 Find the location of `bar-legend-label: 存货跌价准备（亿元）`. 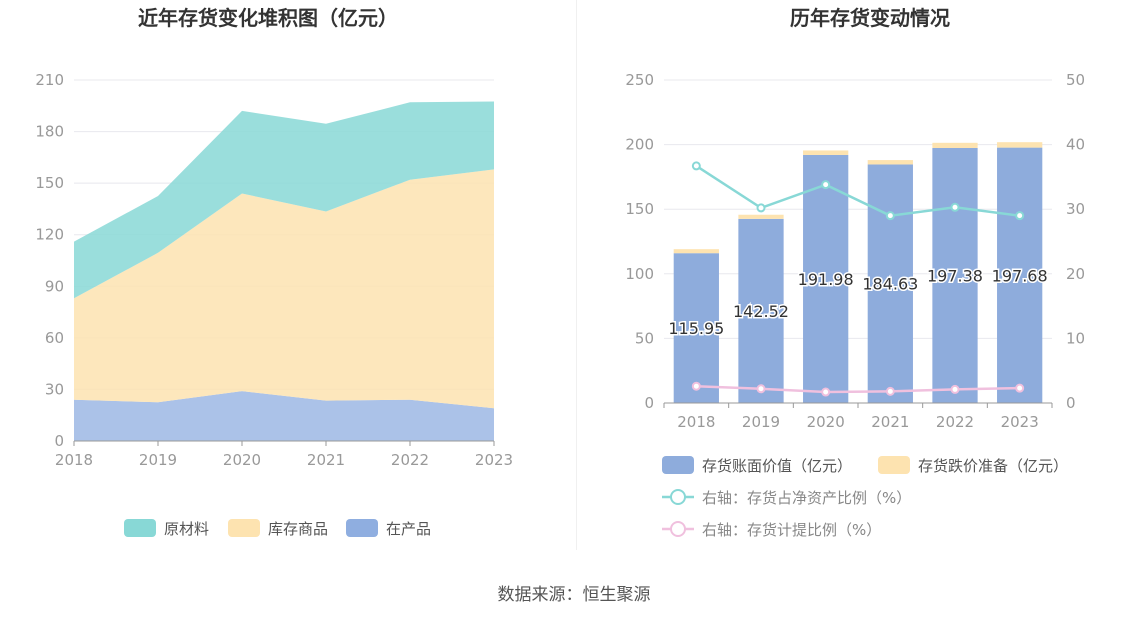

bar-legend-label: 存货跌价准备（亿元） is located at coordinates (993, 466).